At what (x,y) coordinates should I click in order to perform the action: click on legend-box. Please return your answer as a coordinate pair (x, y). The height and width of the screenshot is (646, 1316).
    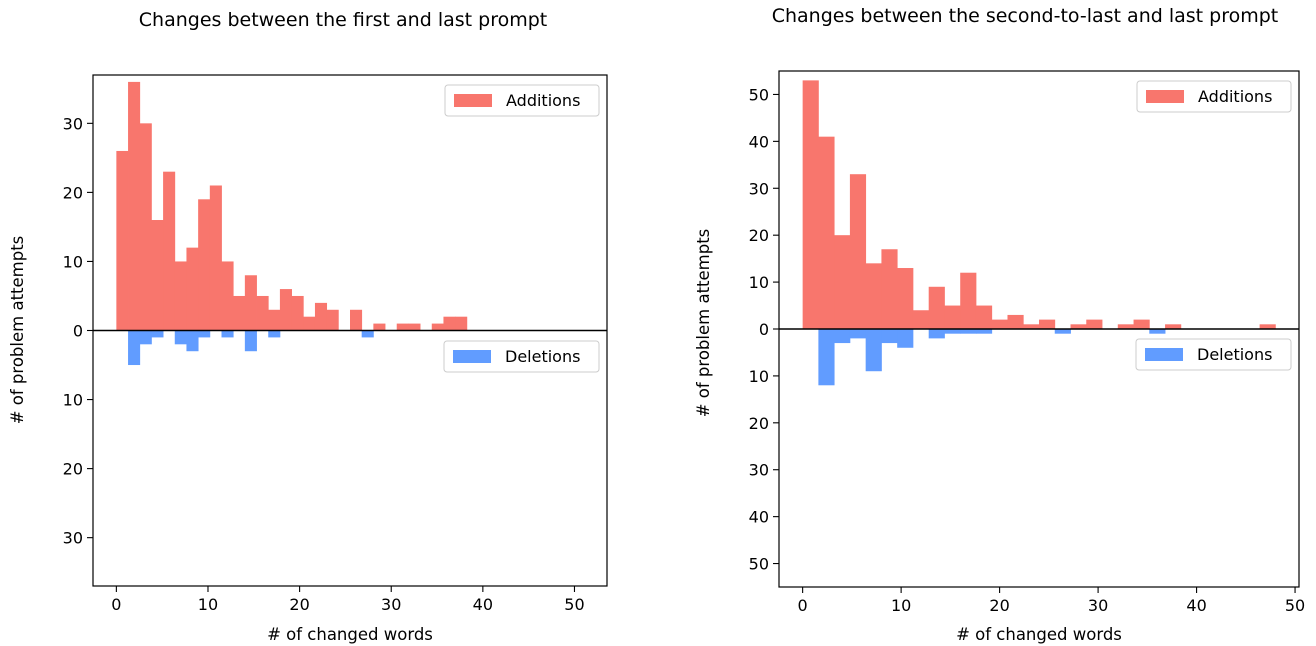
    Looking at the image, I should click on (1213, 354).